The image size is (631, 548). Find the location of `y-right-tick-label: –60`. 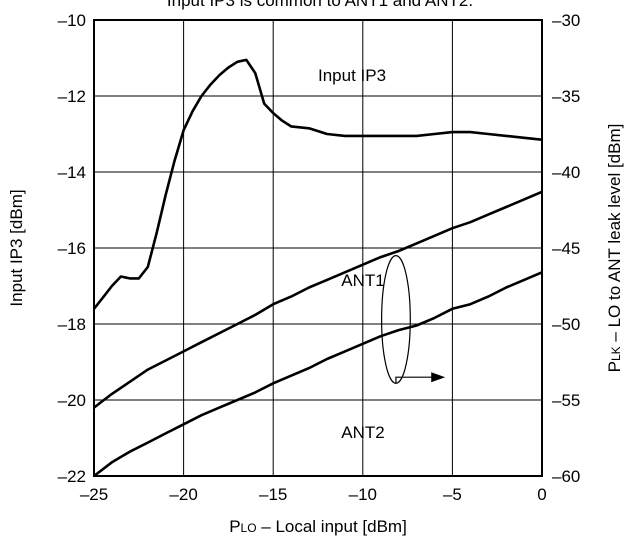

y-right-tick-label: –60 is located at coordinates (566, 476).